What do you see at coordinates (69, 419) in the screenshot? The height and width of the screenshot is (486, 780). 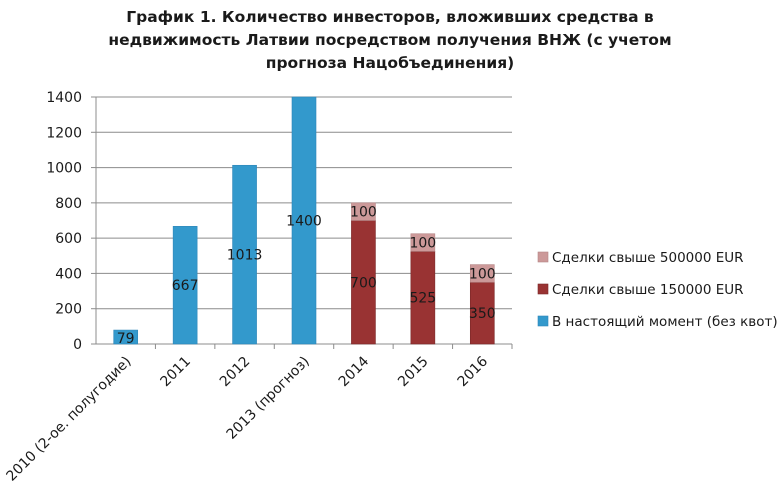 I see `x-tick-label-0: 2010 (2-ое. полугодие)` at bounding box center [69, 419].